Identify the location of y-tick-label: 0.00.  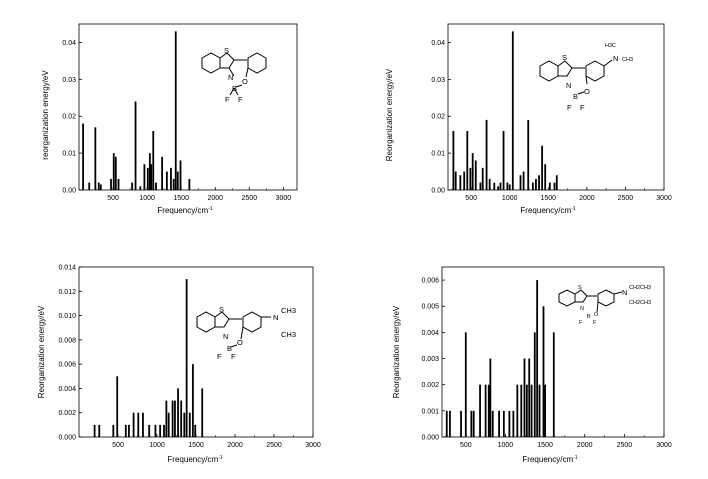
(69, 191).